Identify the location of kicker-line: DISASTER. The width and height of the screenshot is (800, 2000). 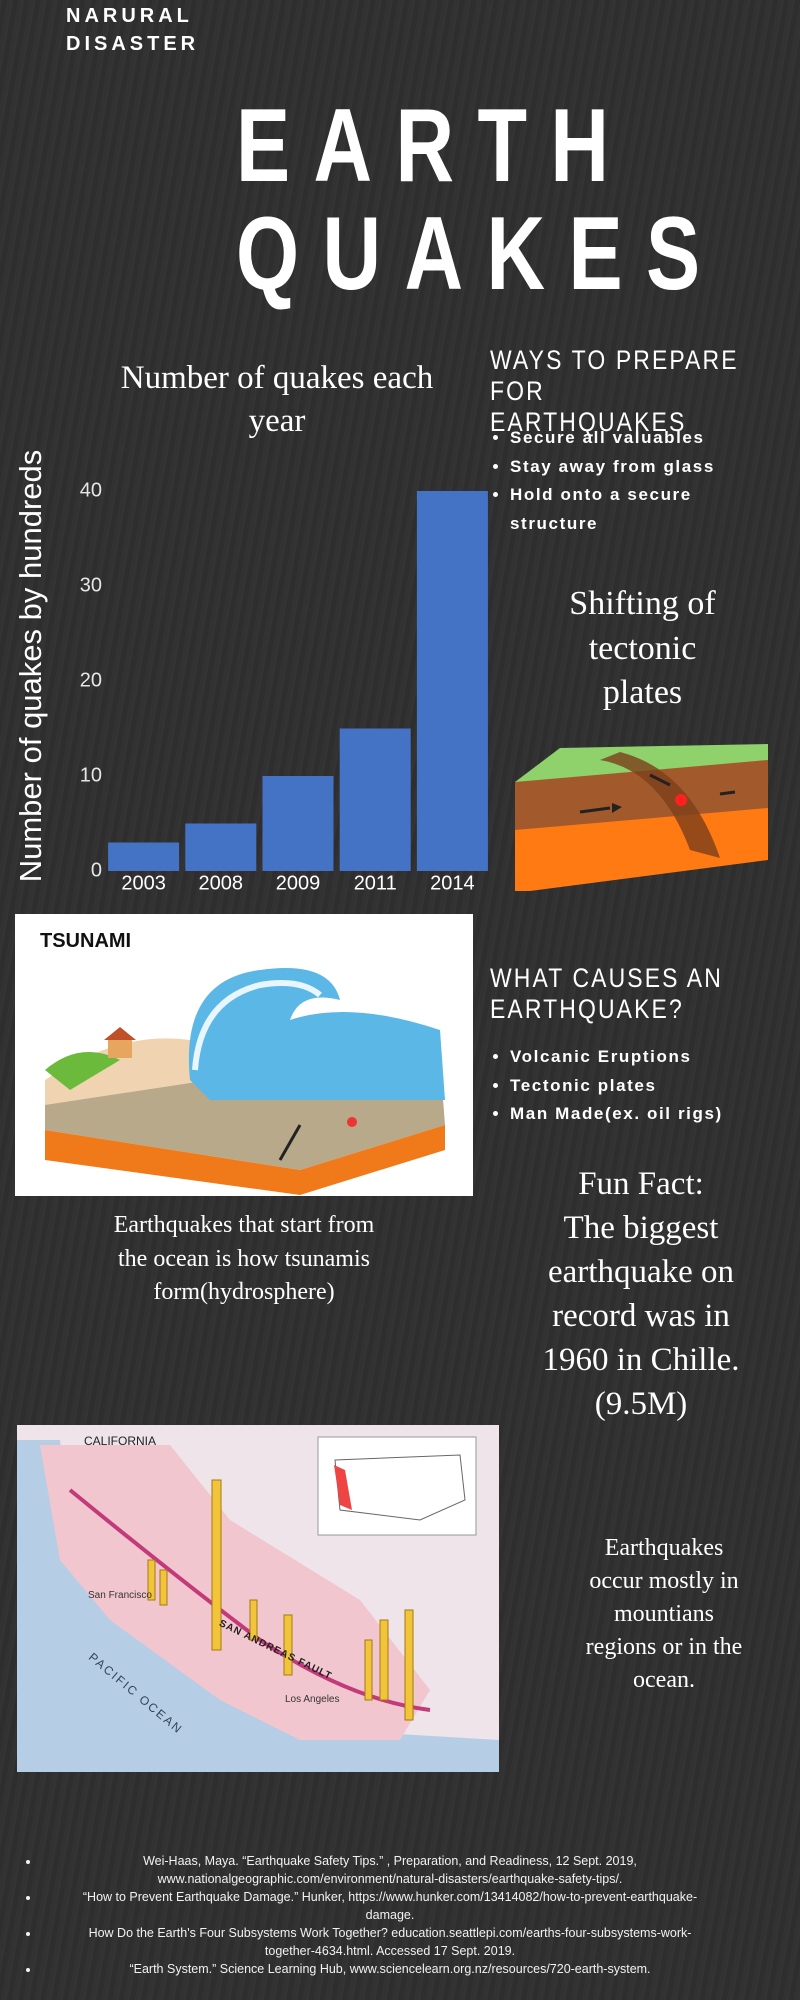
(133, 44).